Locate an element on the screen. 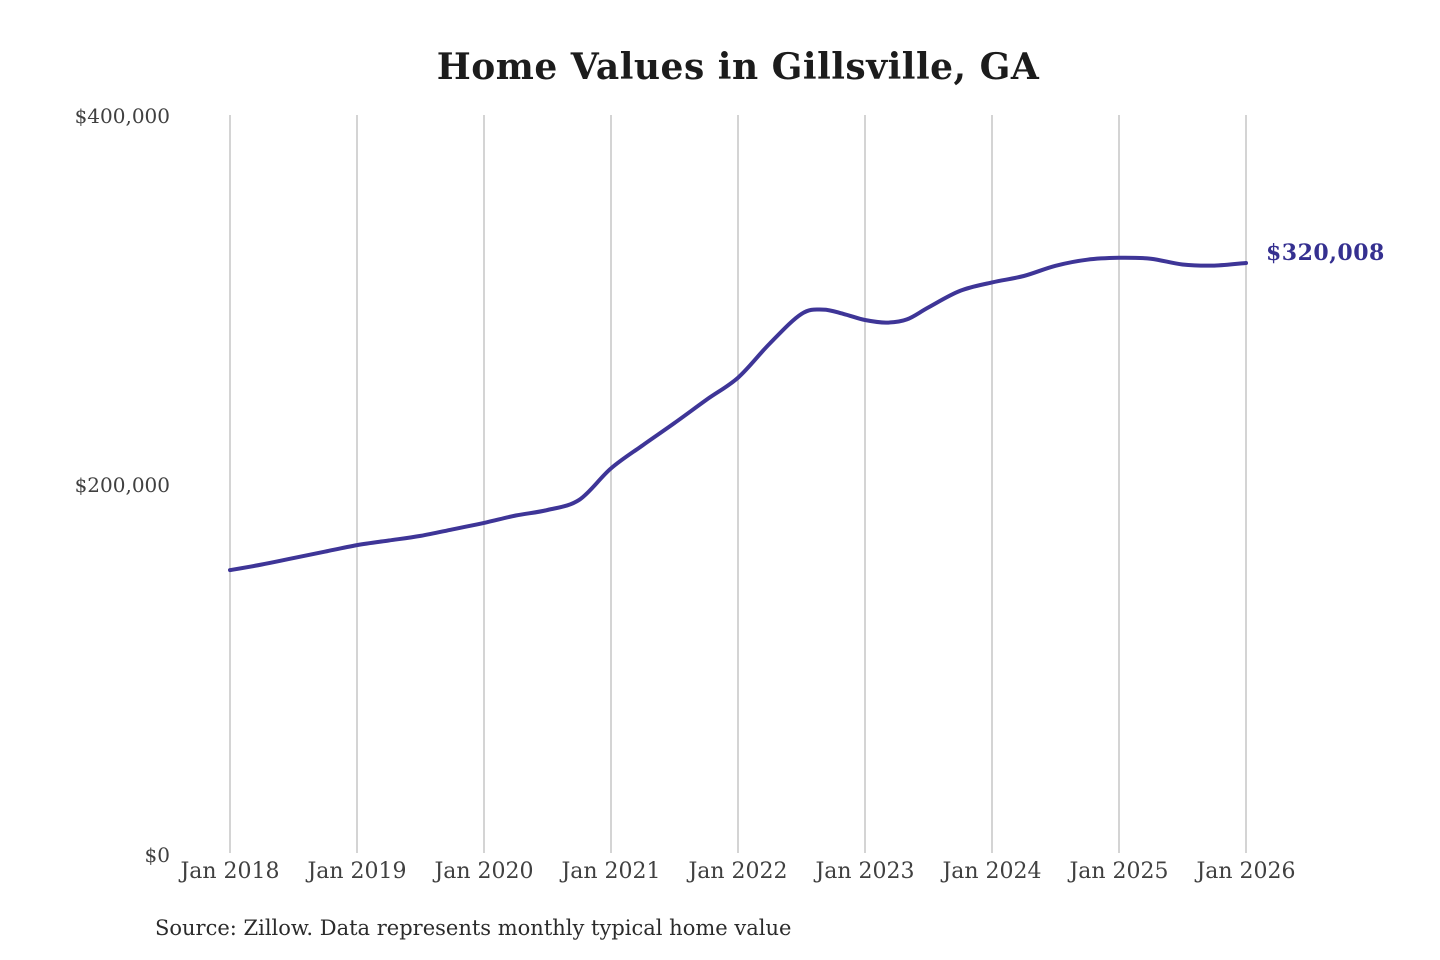 The height and width of the screenshot is (960, 1440). y-tick-label: $200,000 is located at coordinates (122, 485).